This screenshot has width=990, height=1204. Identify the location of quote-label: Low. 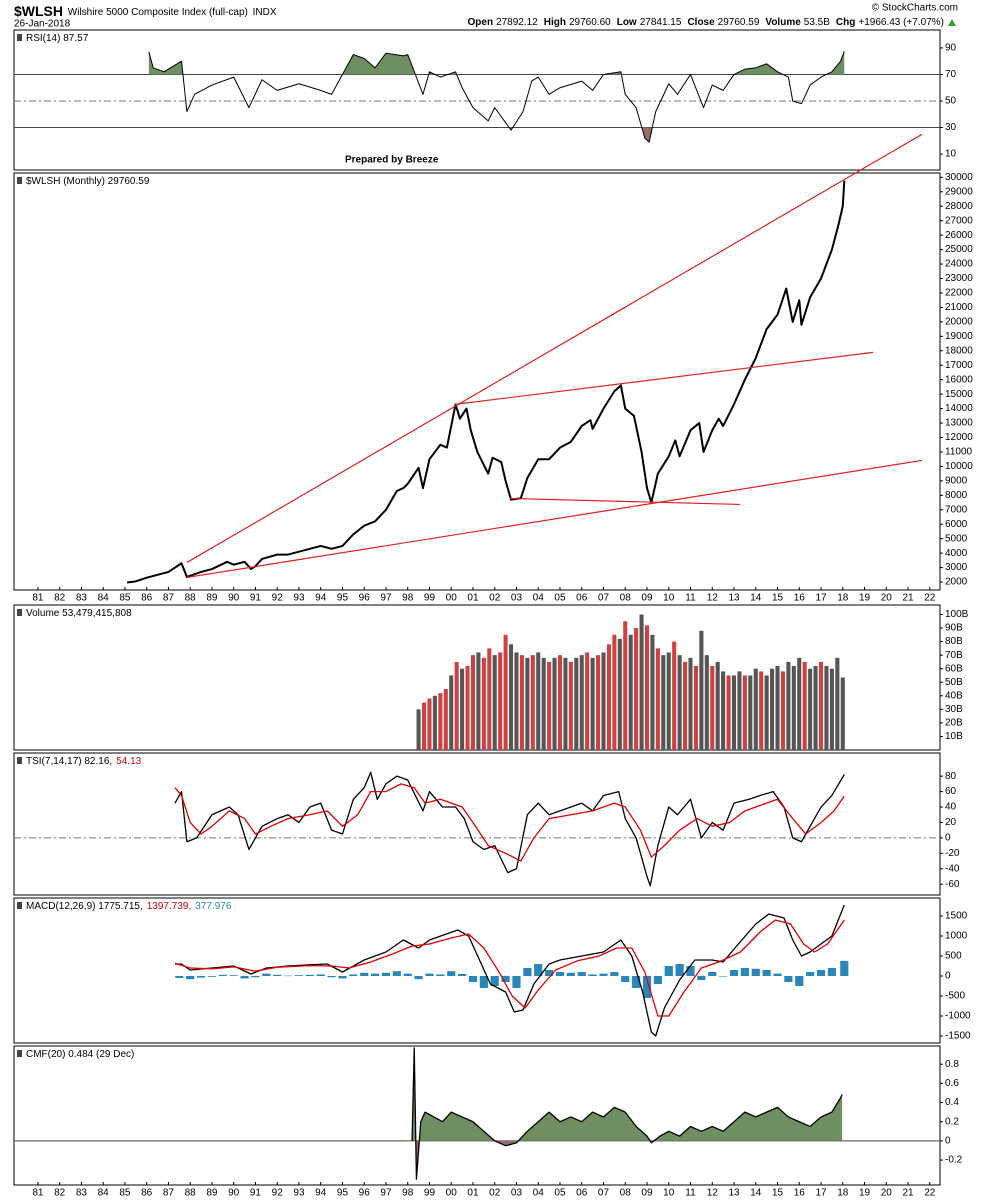
(627, 22).